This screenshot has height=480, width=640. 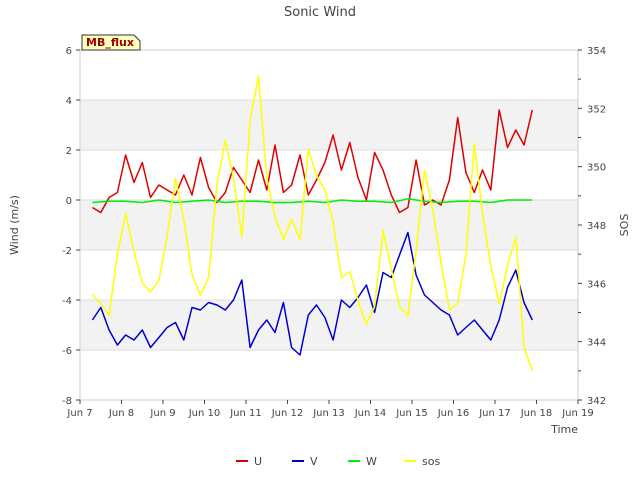 What do you see at coordinates (69, 101) in the screenshot?
I see `y-left-tick-label: 4` at bounding box center [69, 101].